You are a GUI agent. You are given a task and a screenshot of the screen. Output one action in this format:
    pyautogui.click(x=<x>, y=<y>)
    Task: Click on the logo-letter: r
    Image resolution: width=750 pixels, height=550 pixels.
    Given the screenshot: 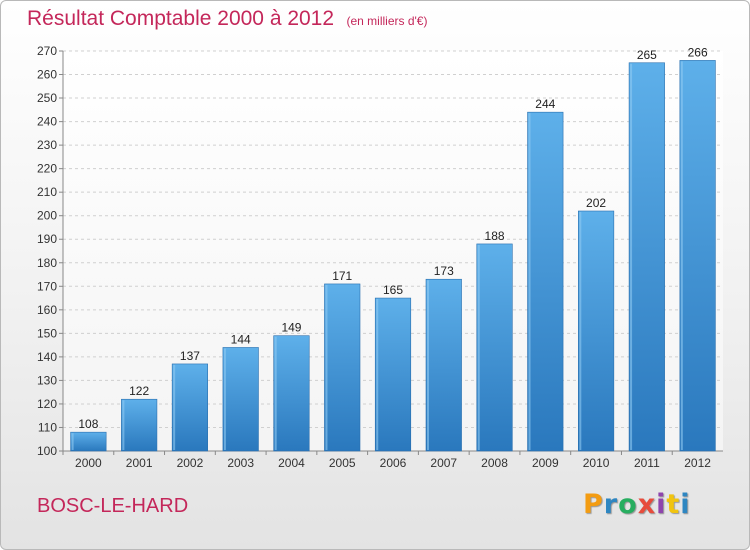 What is the action you would take?
    pyautogui.click(x=611, y=504)
    